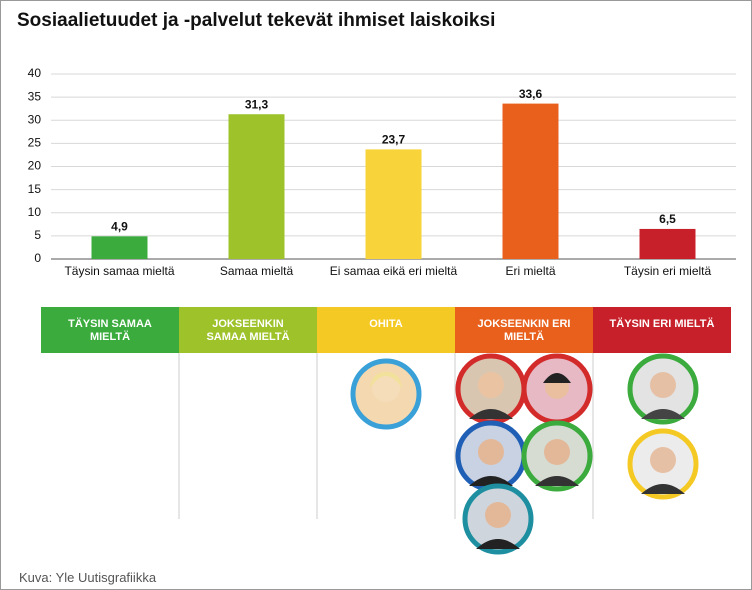 The height and width of the screenshot is (590, 752). What do you see at coordinates (35, 212) in the screenshot?
I see `y-tick-label: 10` at bounding box center [35, 212].